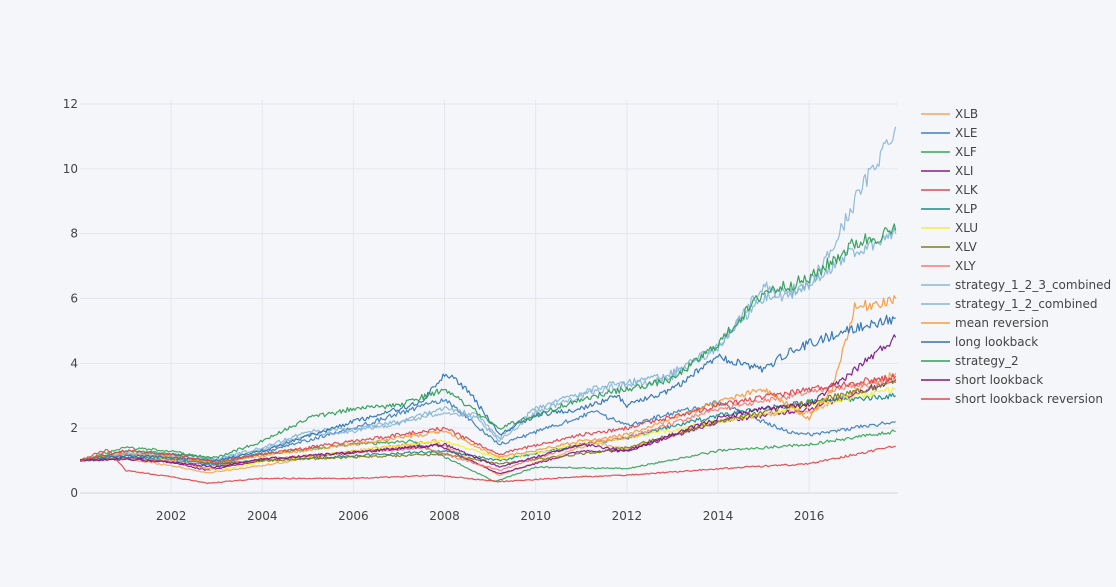 The height and width of the screenshot is (587, 1116). Describe the element at coordinates (1026, 304) in the screenshot. I see `legend-label: strategy_1_2_combined` at that location.